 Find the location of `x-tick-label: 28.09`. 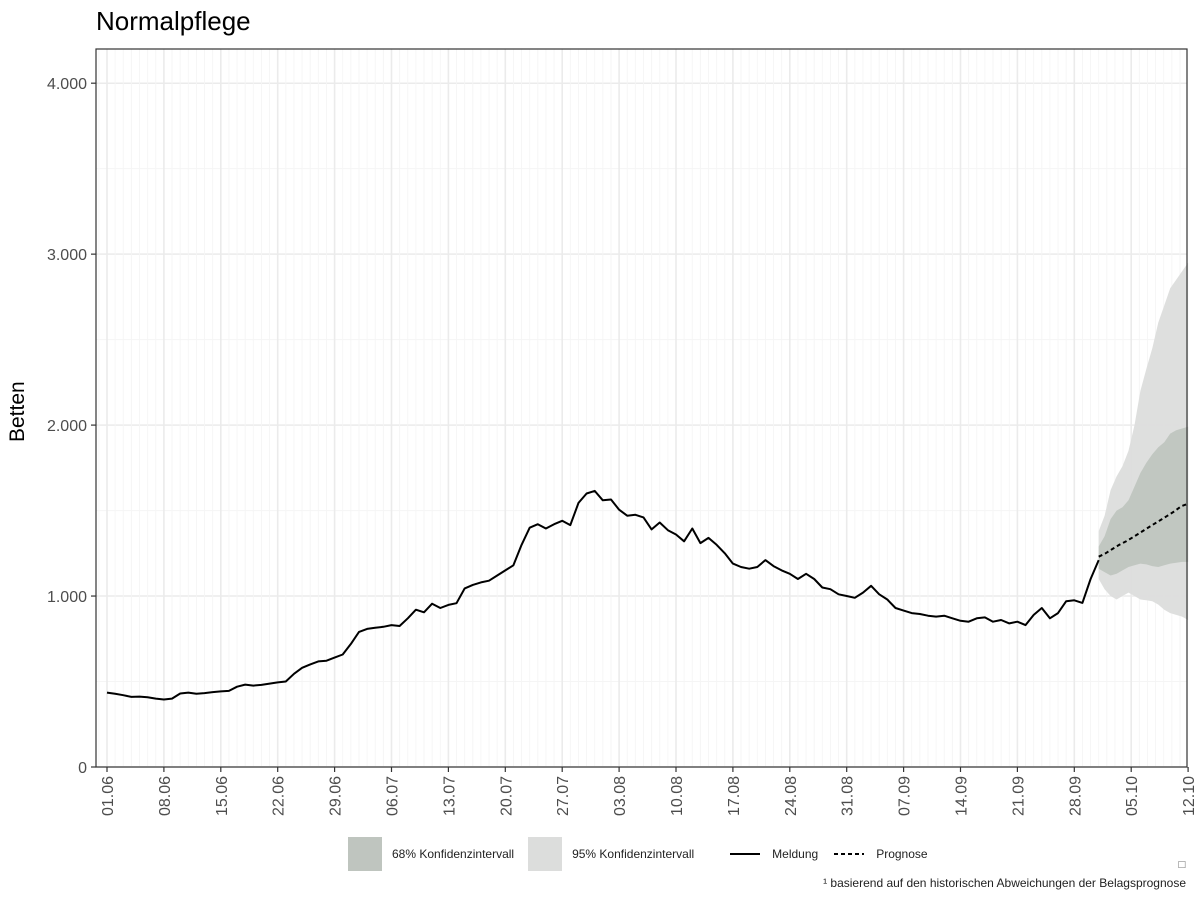

x-tick-label: 28.09 is located at coordinates (1075, 796).